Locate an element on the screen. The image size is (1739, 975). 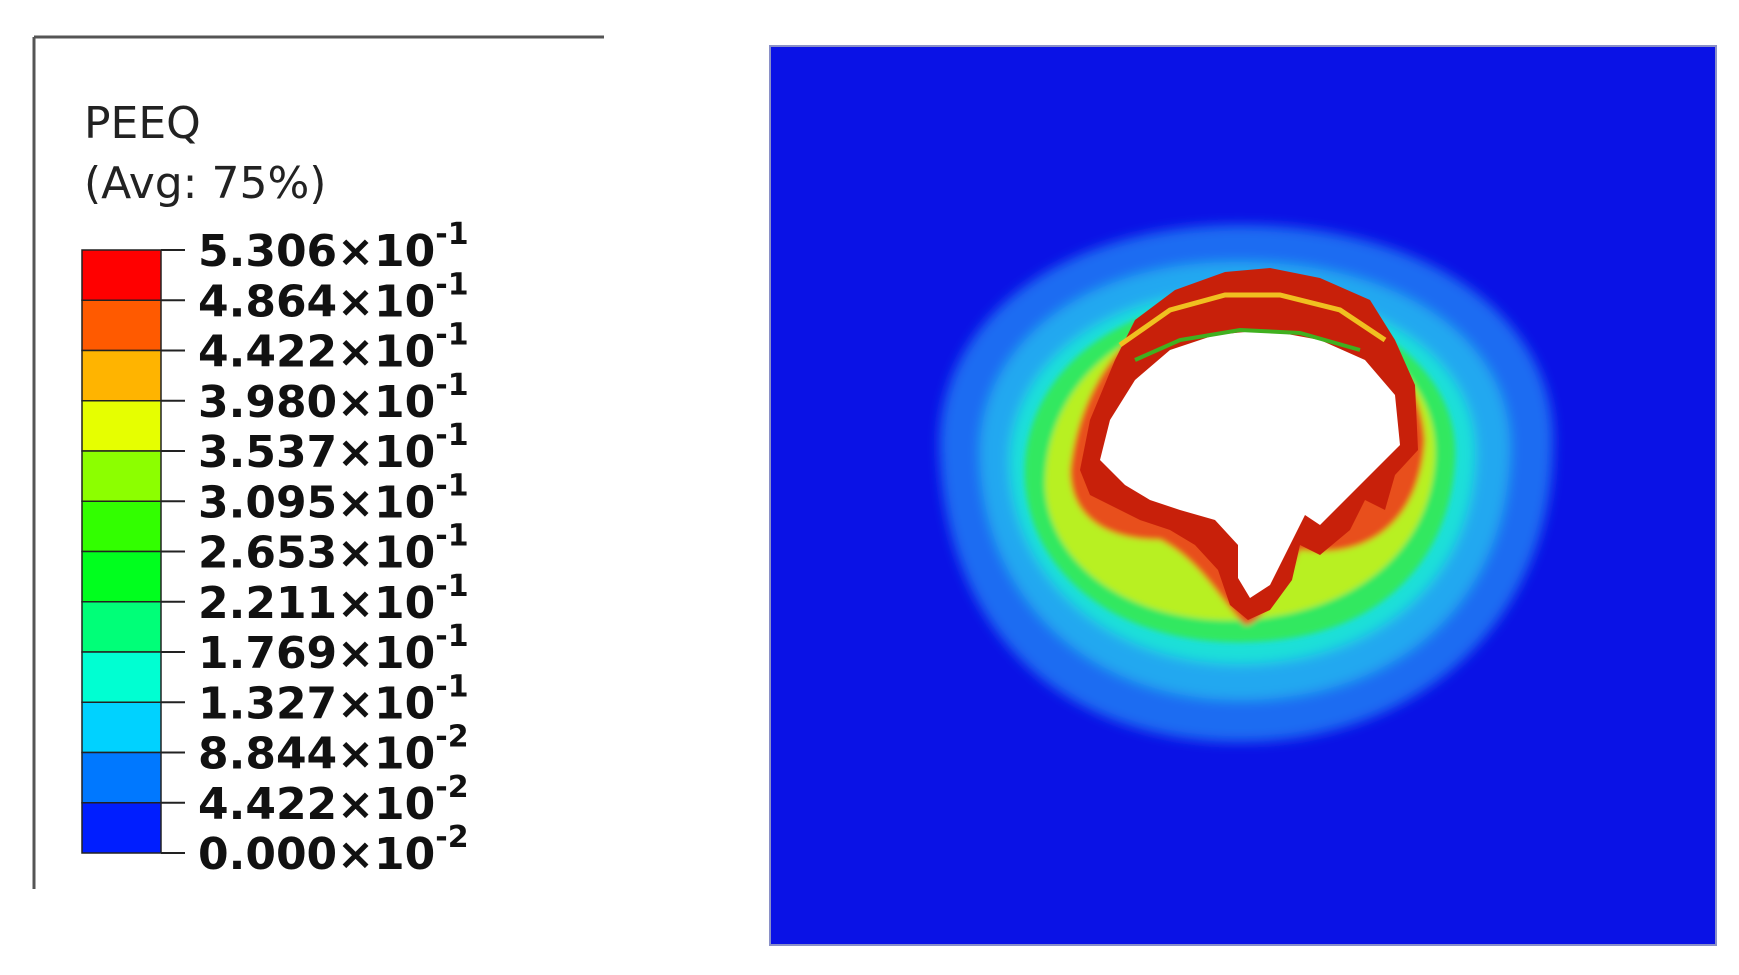
legend-label: 1.327×10-1 is located at coordinates (333, 699).